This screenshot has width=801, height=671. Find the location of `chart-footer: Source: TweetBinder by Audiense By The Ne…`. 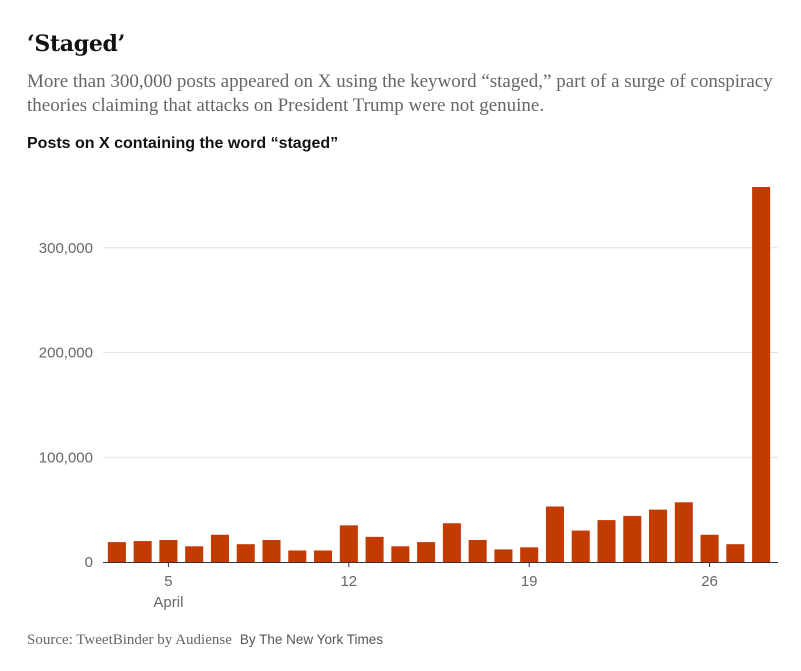

chart-footer: Source: TweetBinder by Audiense By The Ne… is located at coordinates (205, 640).